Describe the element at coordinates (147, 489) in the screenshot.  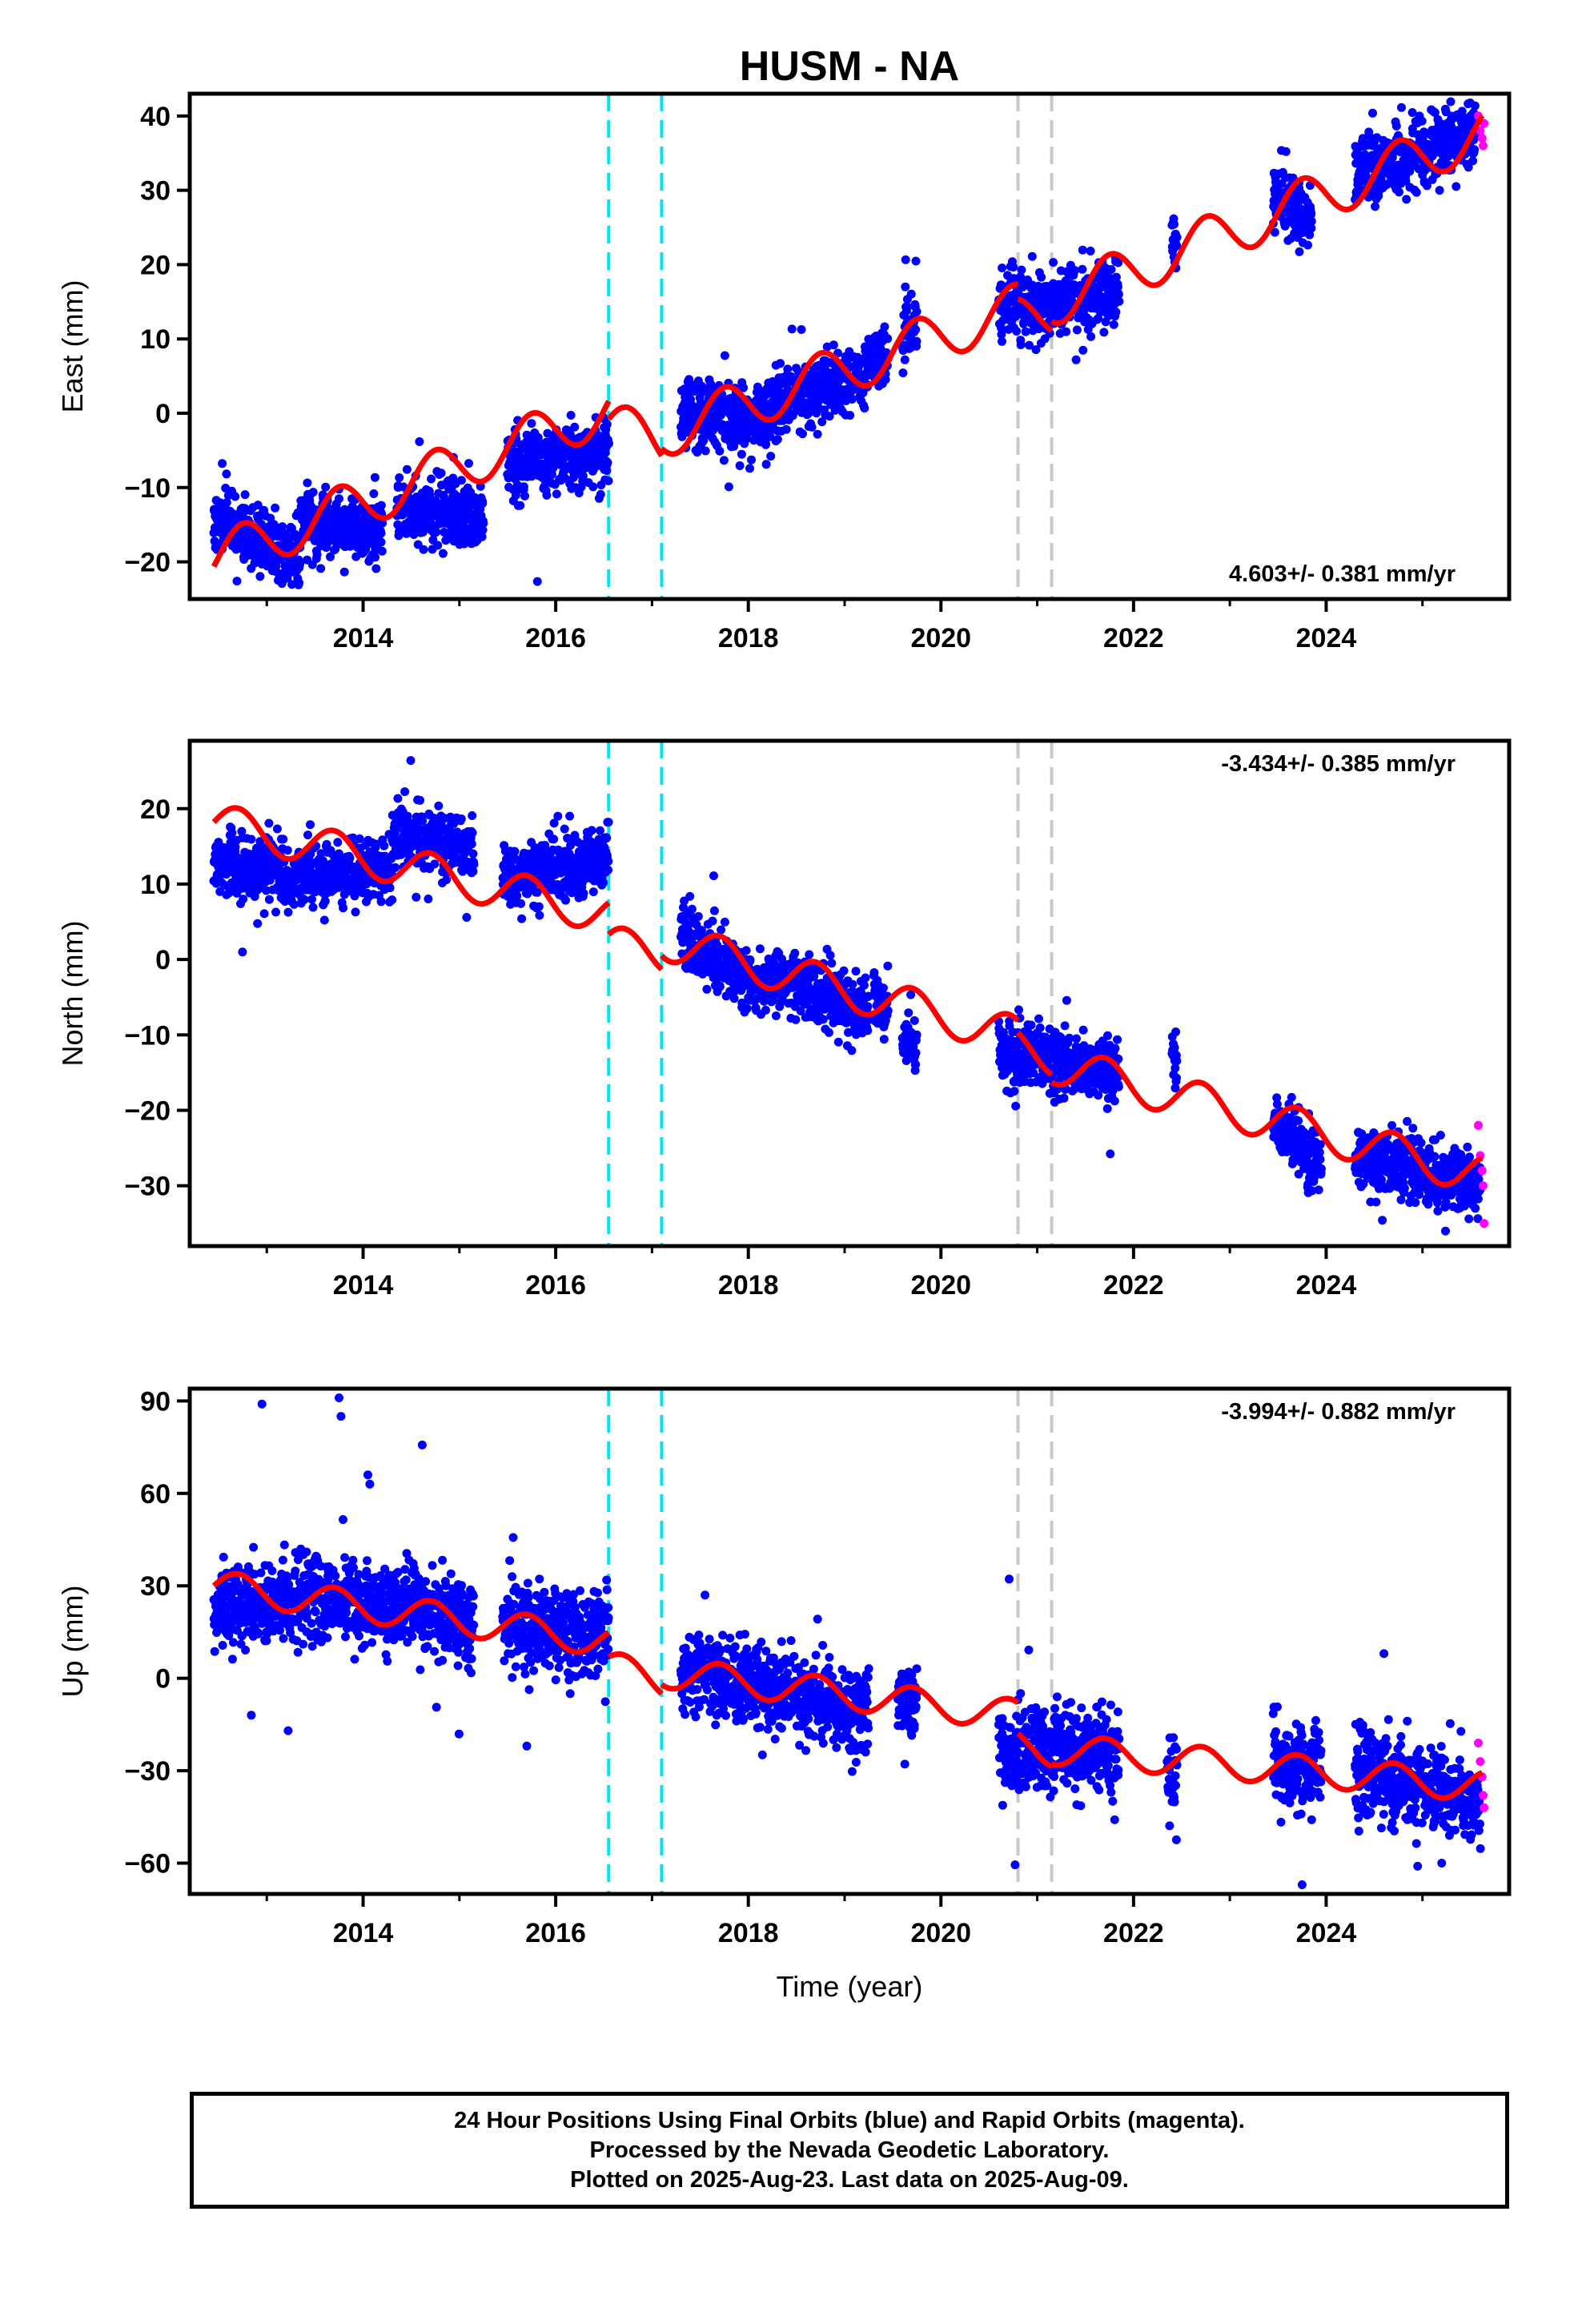
I see `y-tick-label: −10` at that location.